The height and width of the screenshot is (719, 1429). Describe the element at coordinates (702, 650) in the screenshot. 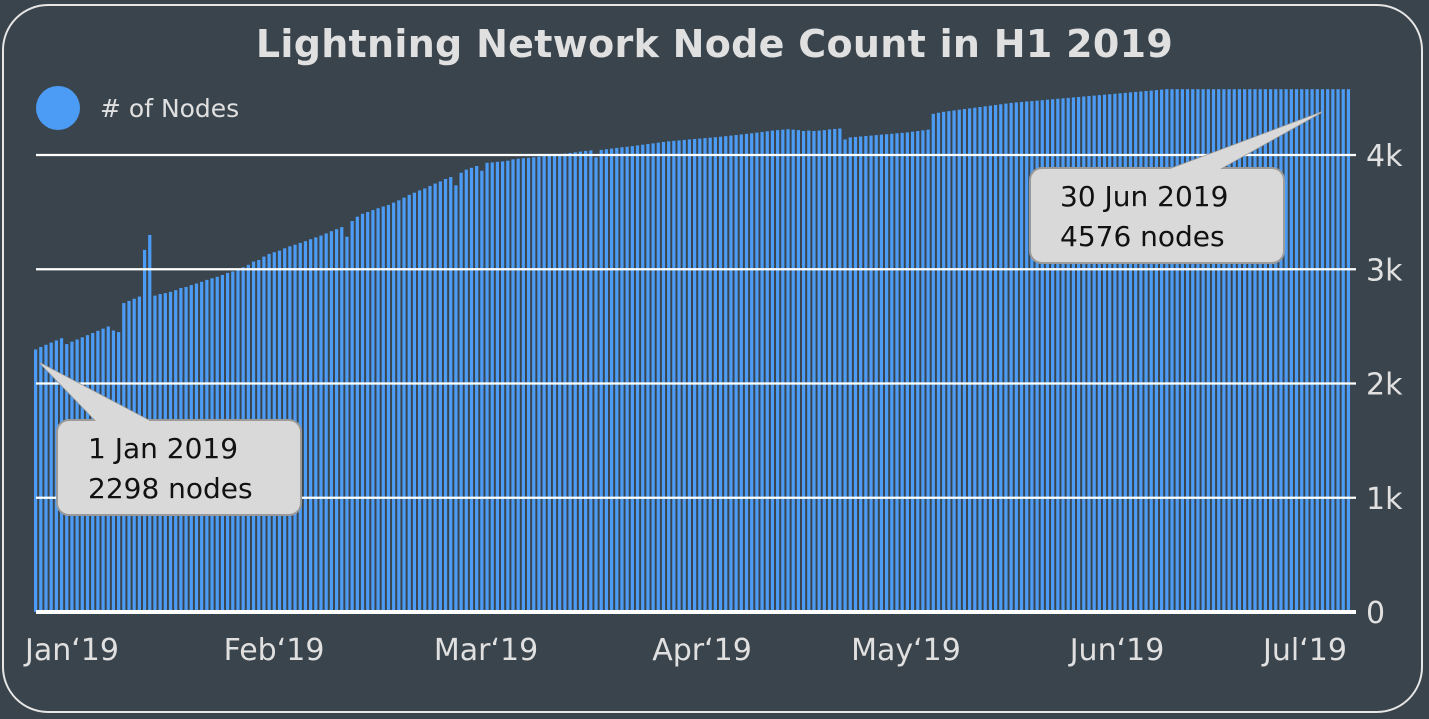

I see `x-tick-label: Apr‘19` at that location.